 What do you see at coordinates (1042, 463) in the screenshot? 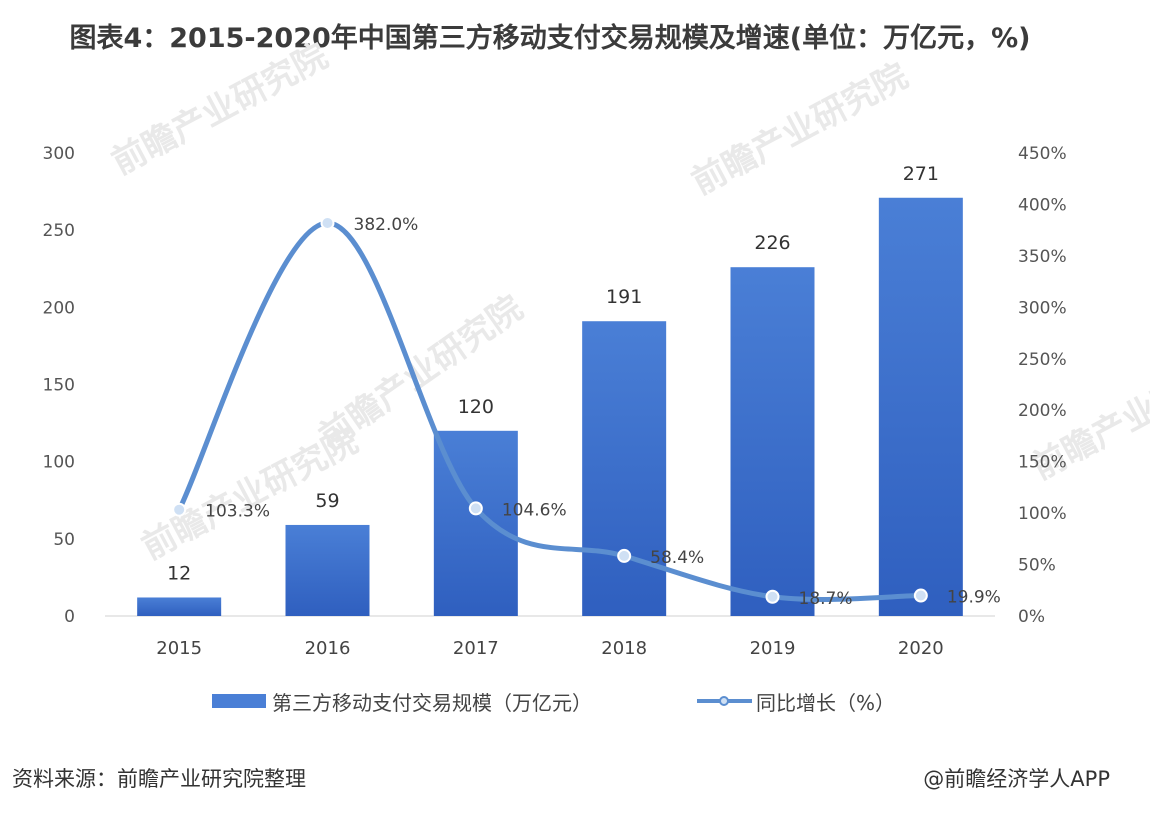
I see `right-y-tick-label: 150%` at bounding box center [1042, 463].